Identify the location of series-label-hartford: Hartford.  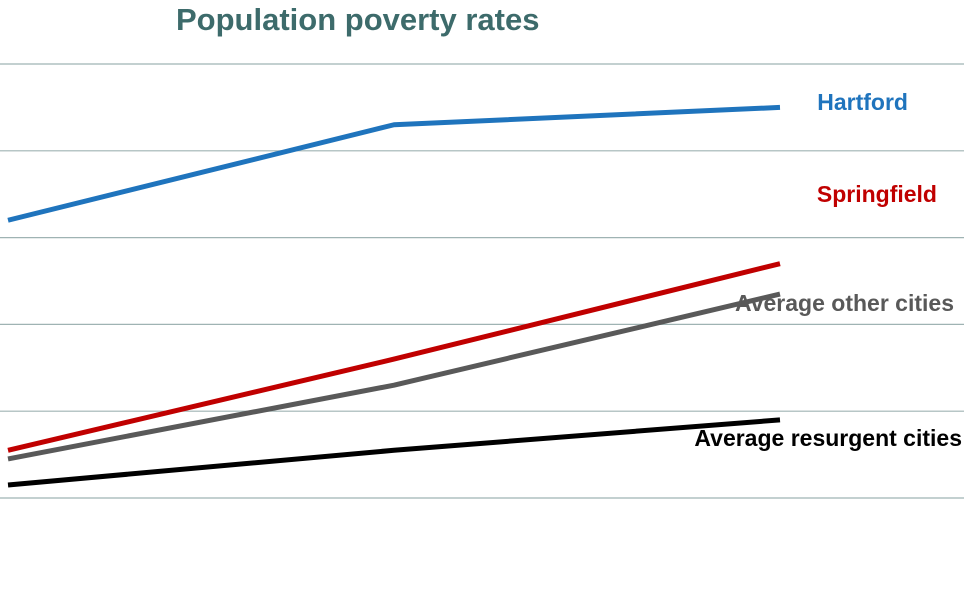
(862, 102).